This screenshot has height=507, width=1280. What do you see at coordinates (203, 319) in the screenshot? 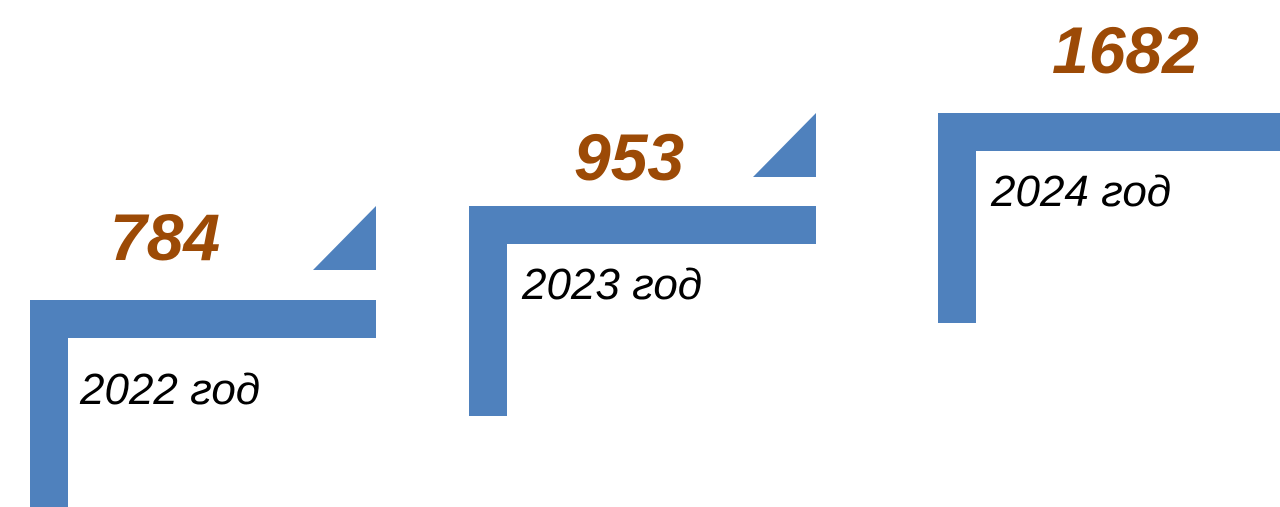
I see `step-2022-horizontal-bar` at bounding box center [203, 319].